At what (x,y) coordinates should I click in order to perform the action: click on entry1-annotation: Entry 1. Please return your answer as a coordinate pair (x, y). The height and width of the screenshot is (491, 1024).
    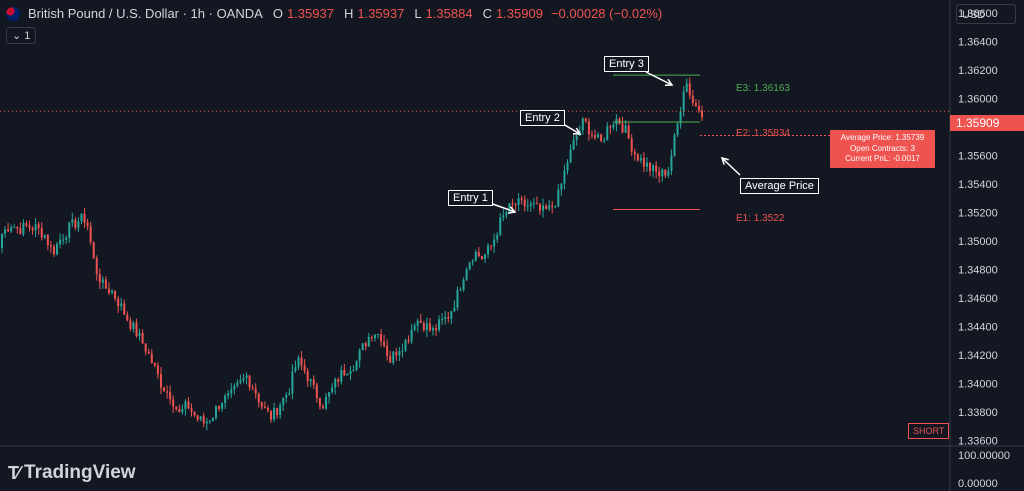
    Looking at the image, I should click on (470, 198).